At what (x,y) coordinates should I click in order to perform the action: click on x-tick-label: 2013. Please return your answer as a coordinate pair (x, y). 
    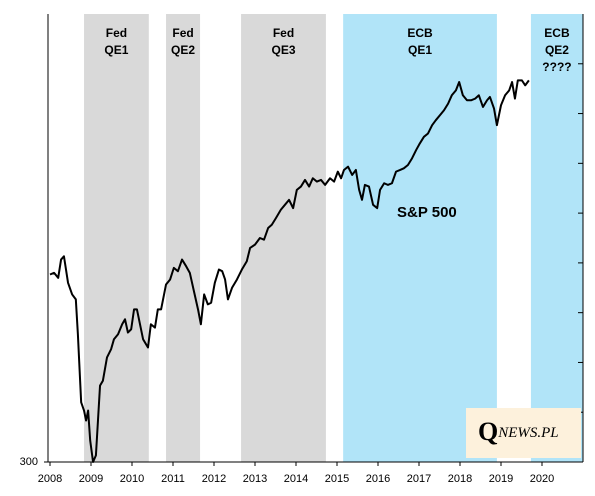
    Looking at the image, I should click on (255, 479).